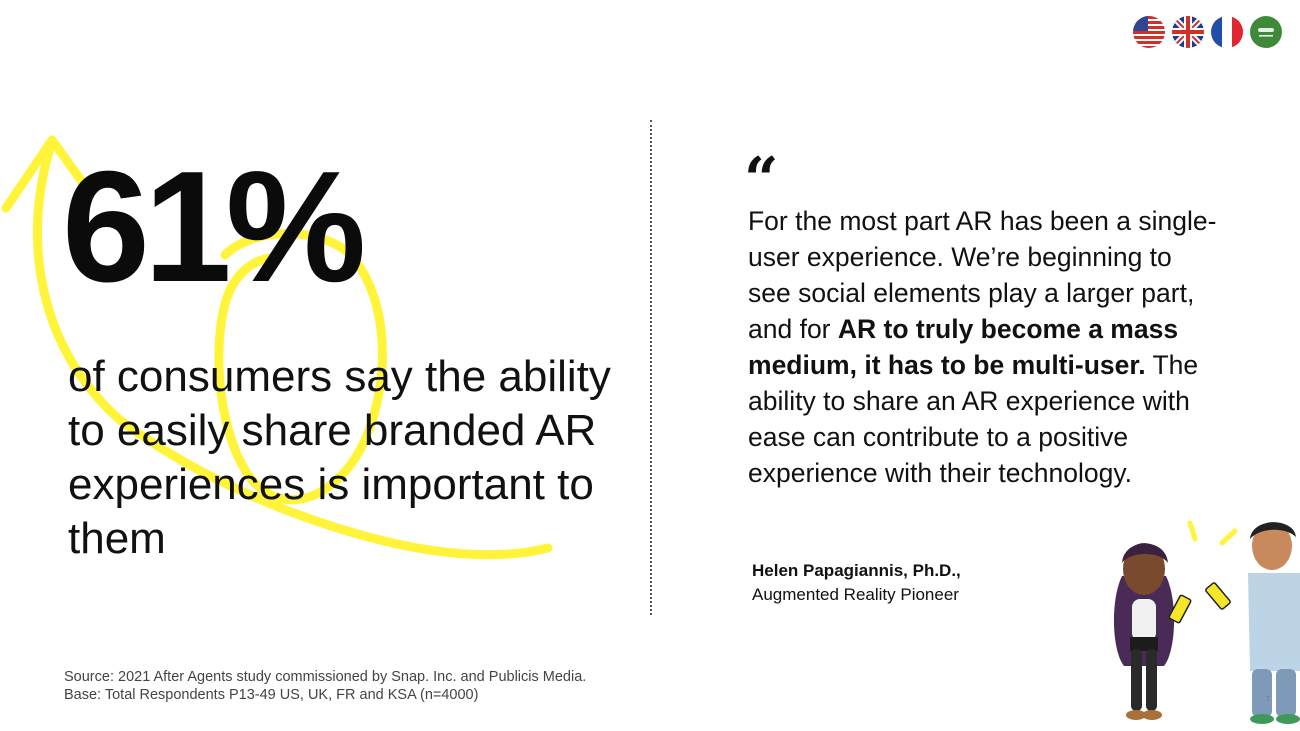 The width and height of the screenshot is (1300, 731). Describe the element at coordinates (1207, 32) in the screenshot. I see `language-flags` at that location.